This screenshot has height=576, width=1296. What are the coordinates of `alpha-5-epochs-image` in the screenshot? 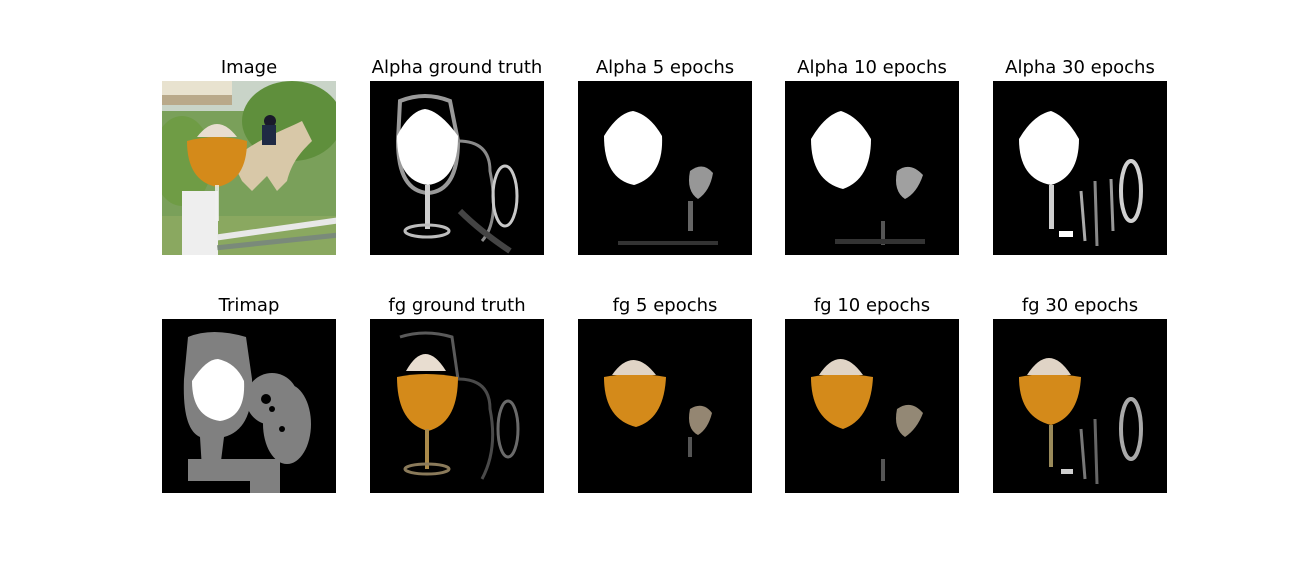 It's located at (665, 168).